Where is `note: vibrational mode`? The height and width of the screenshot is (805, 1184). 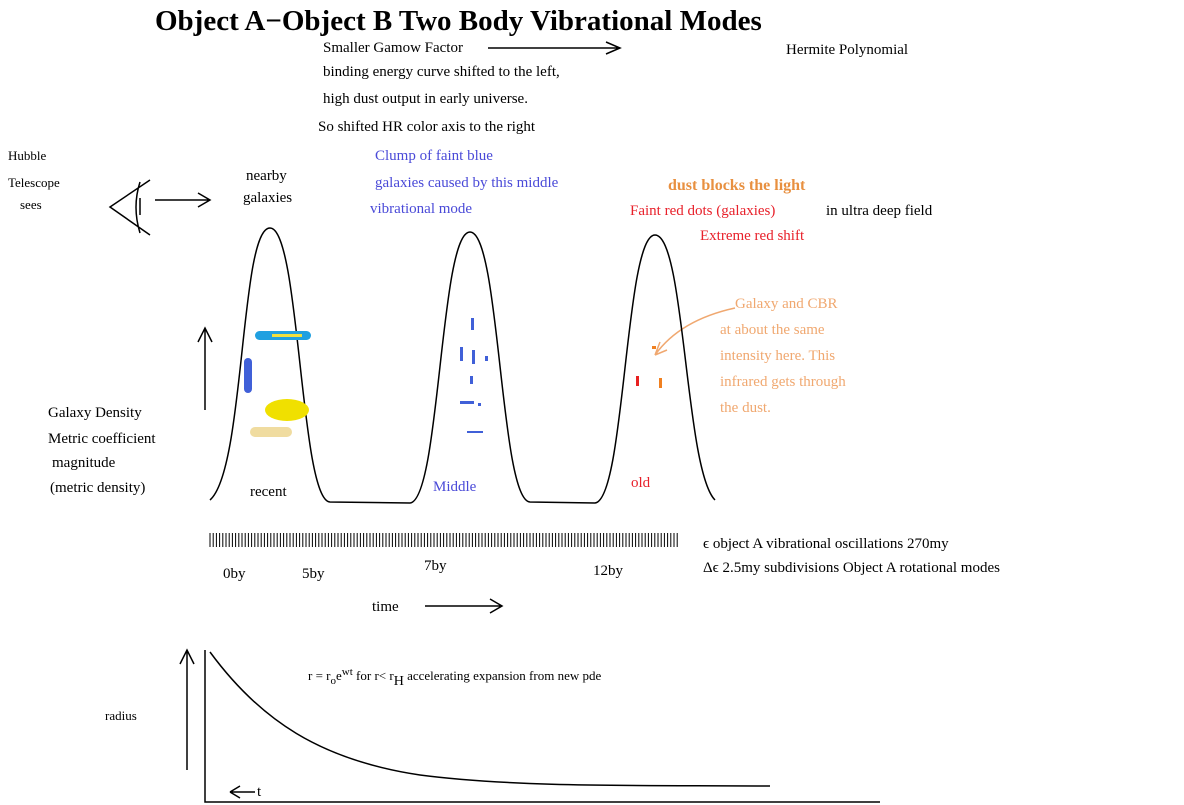
note: vibrational mode is located at coordinates (421, 209).